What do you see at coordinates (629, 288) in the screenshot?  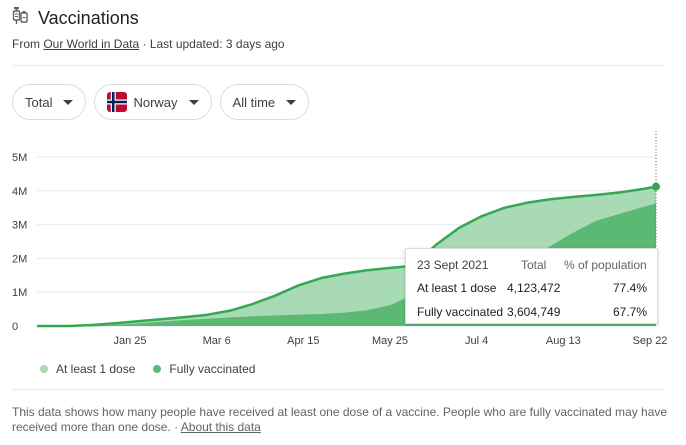 I see `tooltip-row-pct: 77.4%` at bounding box center [629, 288].